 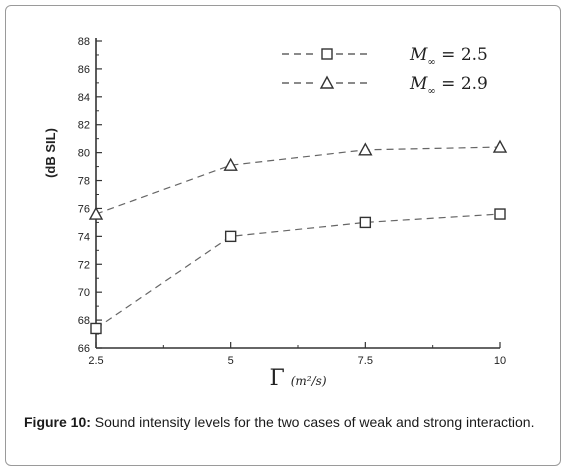 What do you see at coordinates (84, 209) in the screenshot?
I see `y-tick-label: 76` at bounding box center [84, 209].